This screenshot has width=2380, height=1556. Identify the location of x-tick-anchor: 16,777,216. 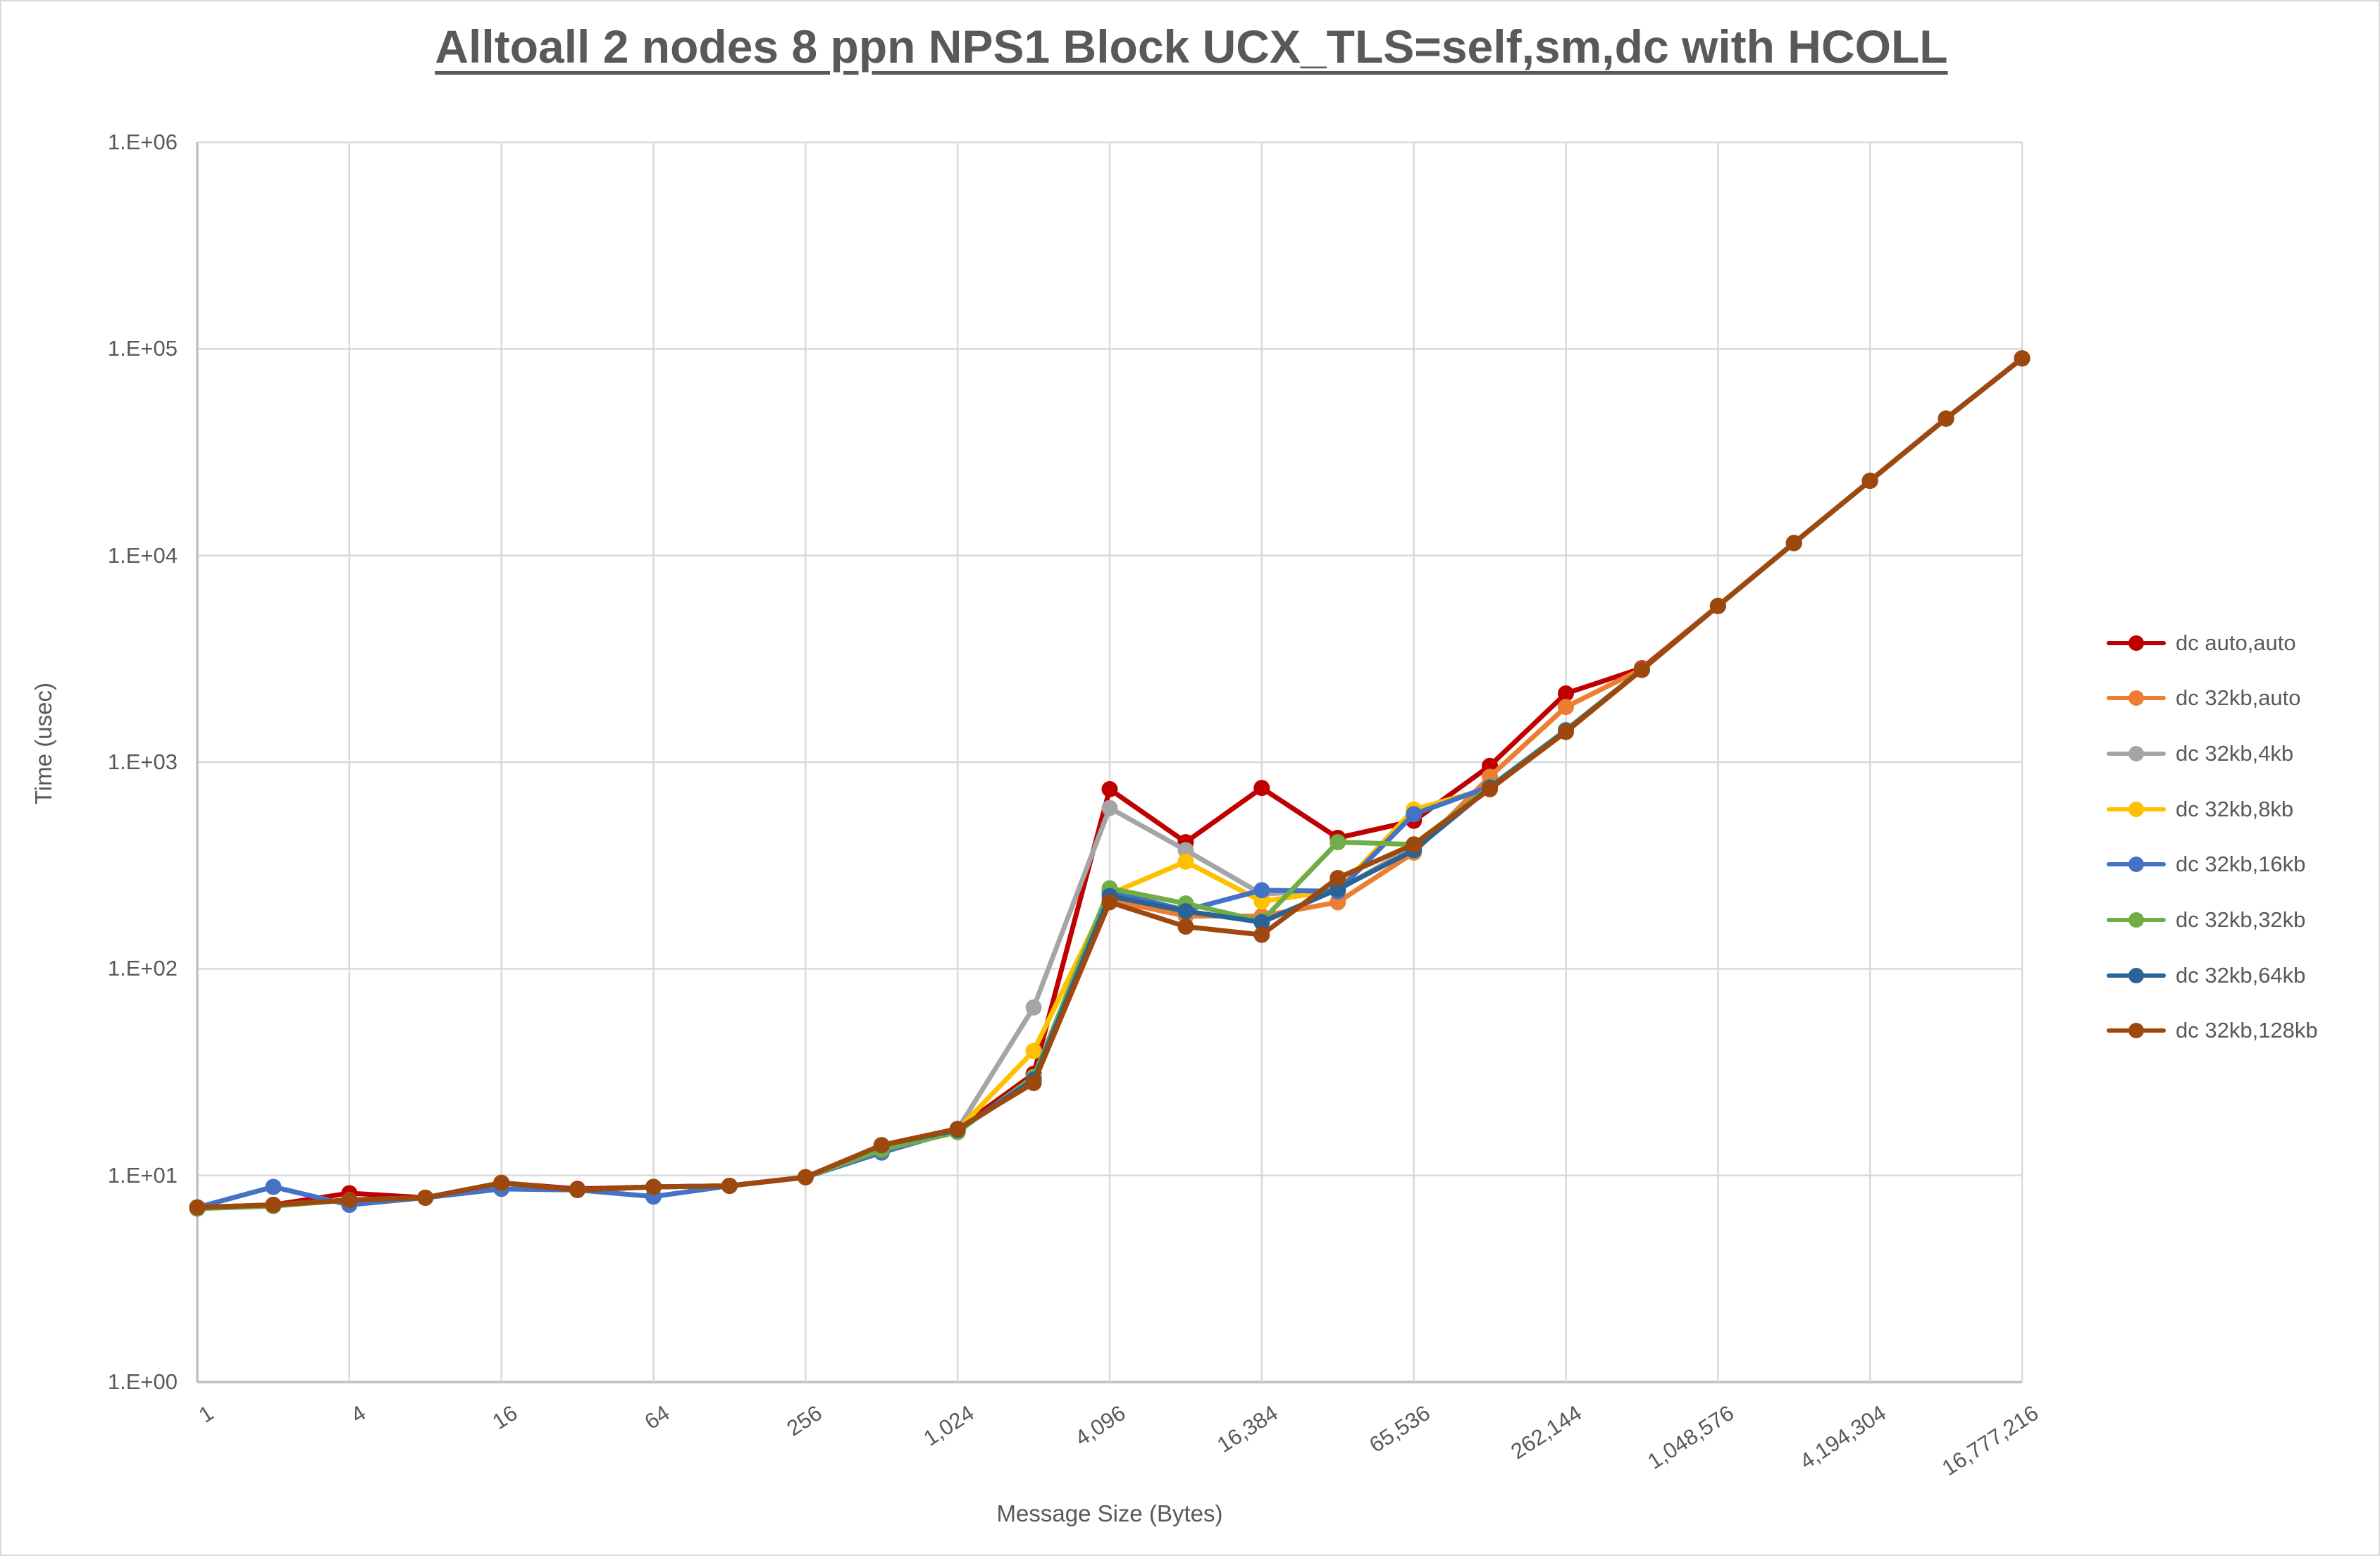
(1981, 1440).